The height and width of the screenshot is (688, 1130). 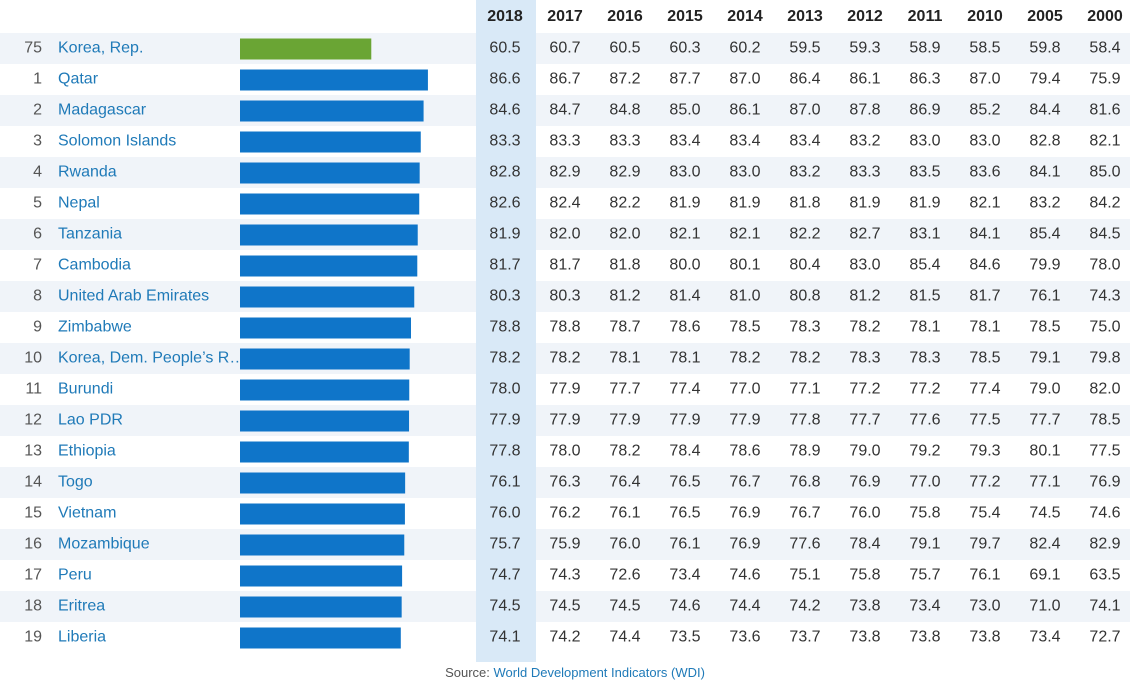 What do you see at coordinates (864, 234) in the screenshot?
I see `cell-value: 82.7` at bounding box center [864, 234].